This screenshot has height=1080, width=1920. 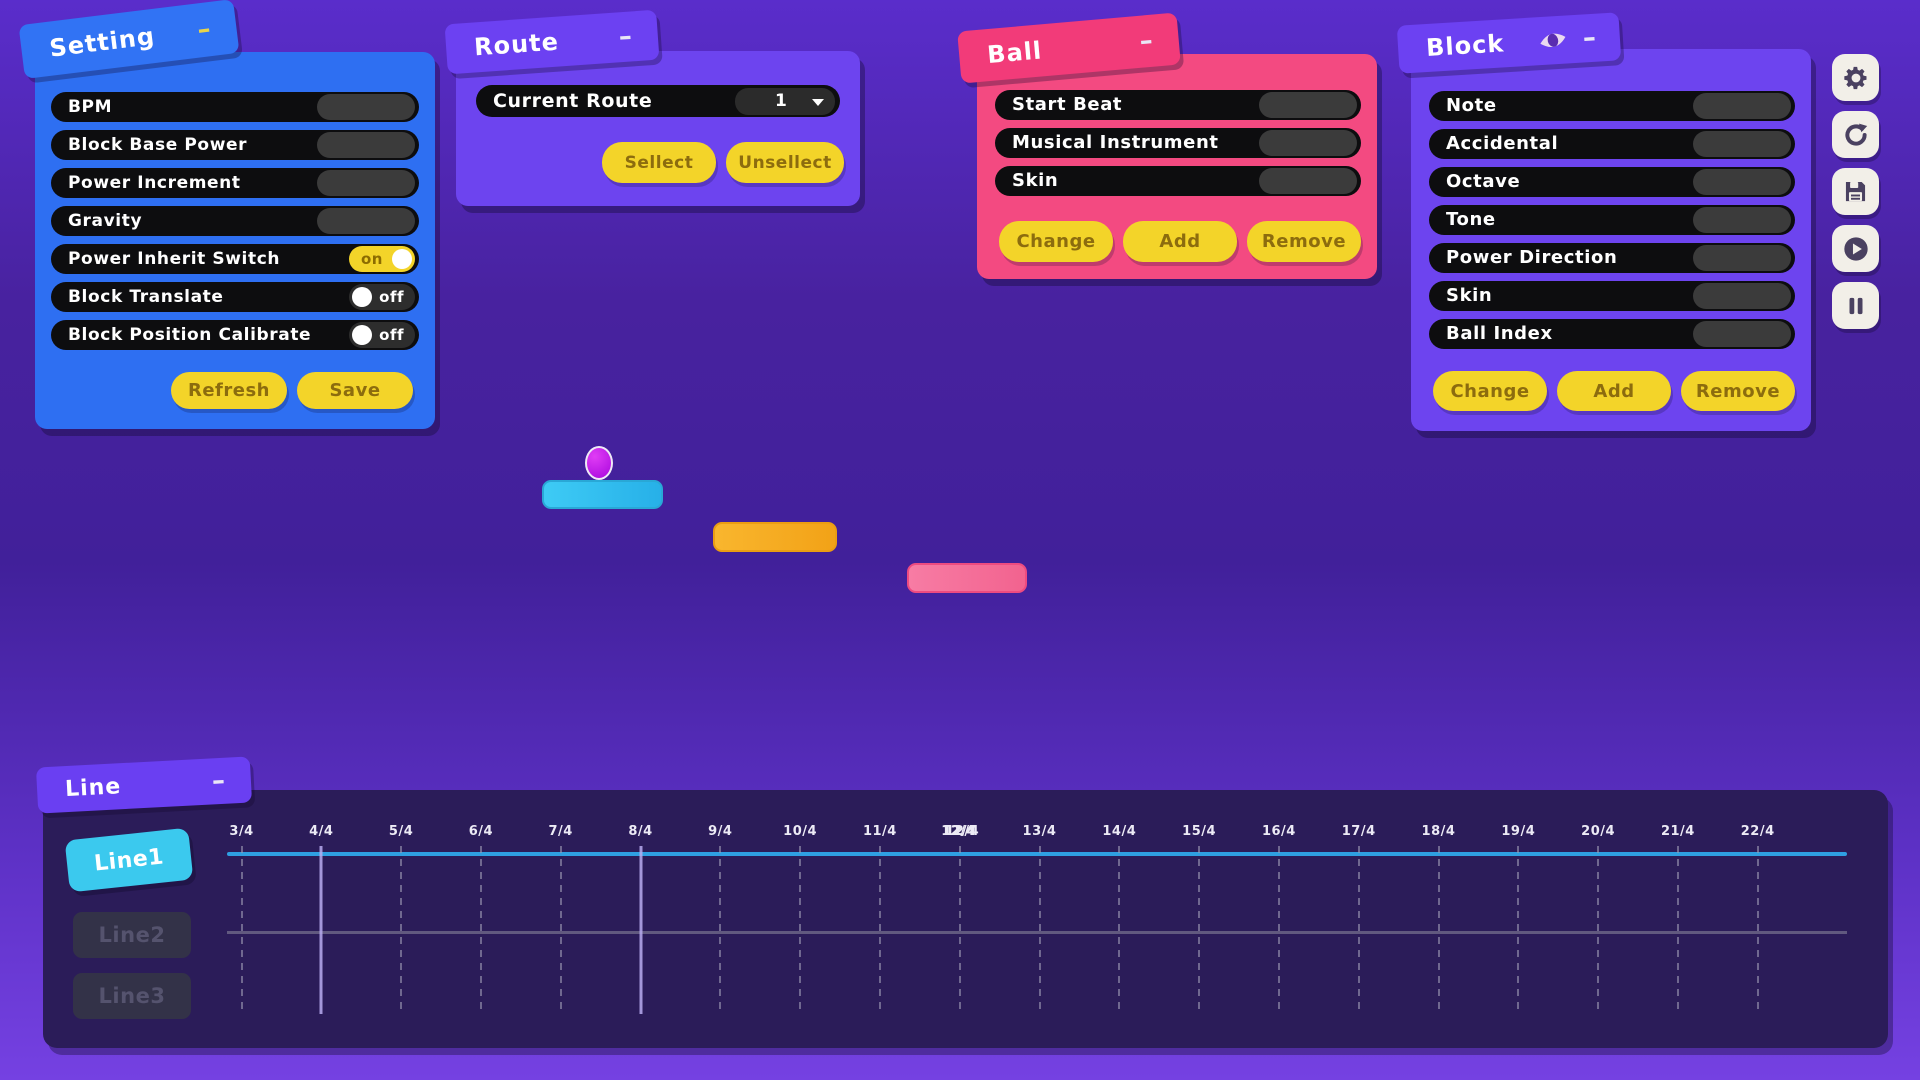 What do you see at coordinates (401, 831) in the screenshot?
I see `beat-label-5-4: 5/4` at bounding box center [401, 831].